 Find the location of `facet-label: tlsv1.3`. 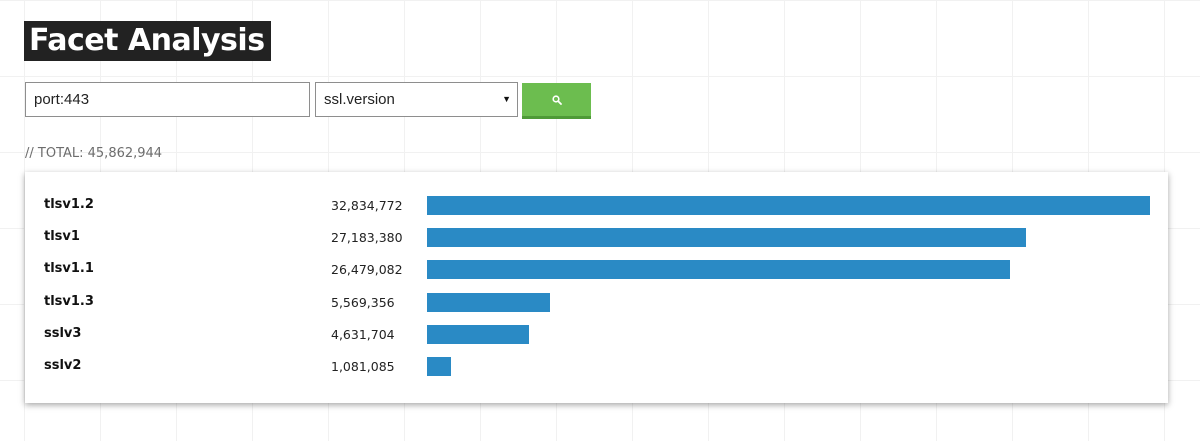

facet-label: tlsv1.3 is located at coordinates (69, 301).